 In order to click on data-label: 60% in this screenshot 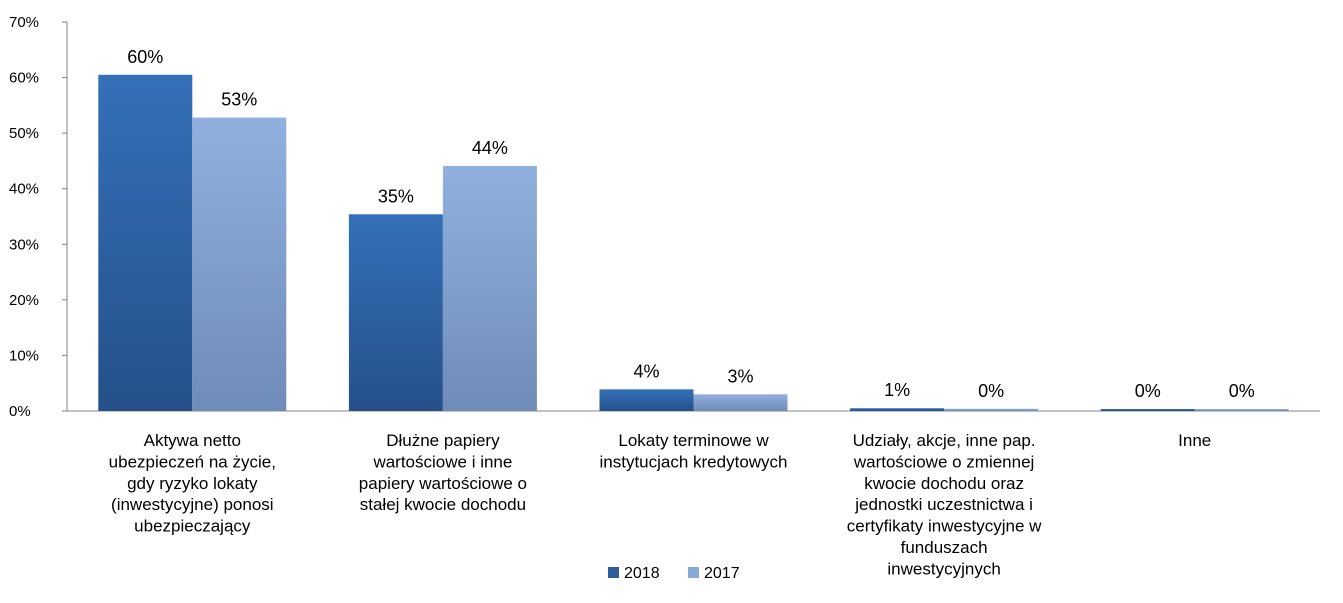, I will do `click(145, 57)`.